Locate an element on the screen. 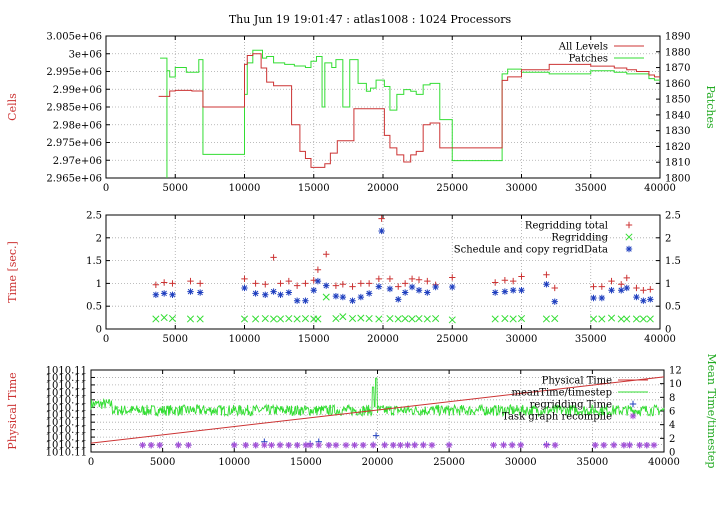 This screenshot has height=508, width=720. y-tick-label: 2.98e+06 is located at coordinates (77, 125).